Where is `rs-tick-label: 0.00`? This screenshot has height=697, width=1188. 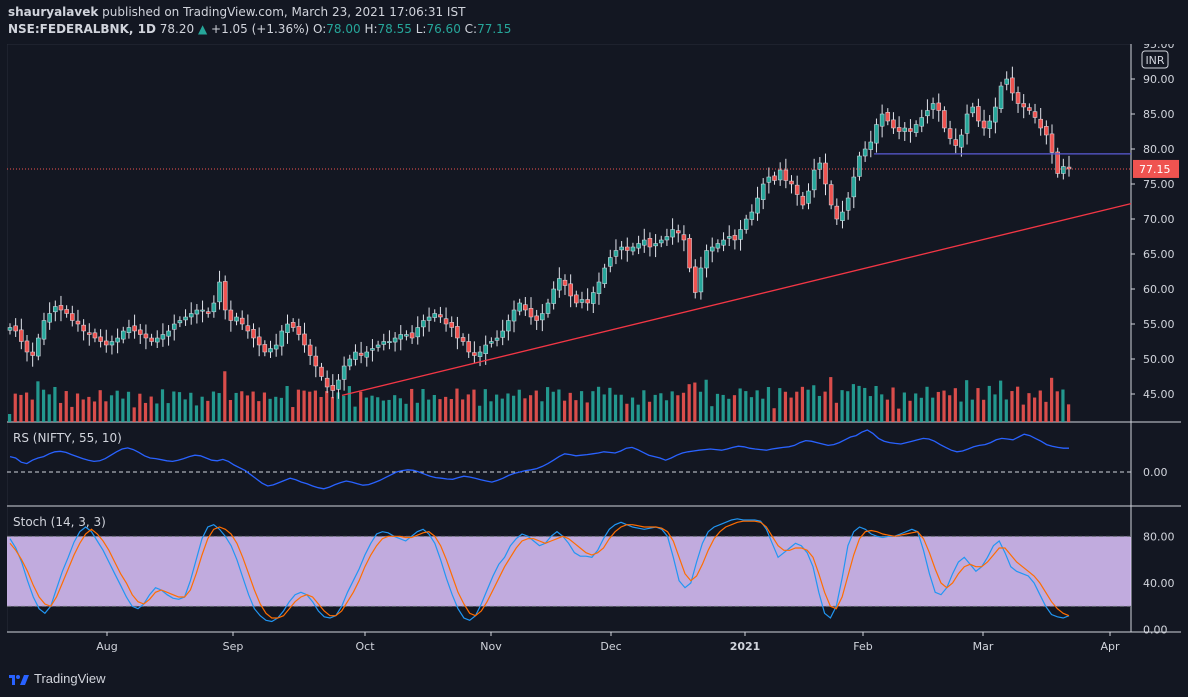
rs-tick-label: 0.00 is located at coordinates (1155, 472).